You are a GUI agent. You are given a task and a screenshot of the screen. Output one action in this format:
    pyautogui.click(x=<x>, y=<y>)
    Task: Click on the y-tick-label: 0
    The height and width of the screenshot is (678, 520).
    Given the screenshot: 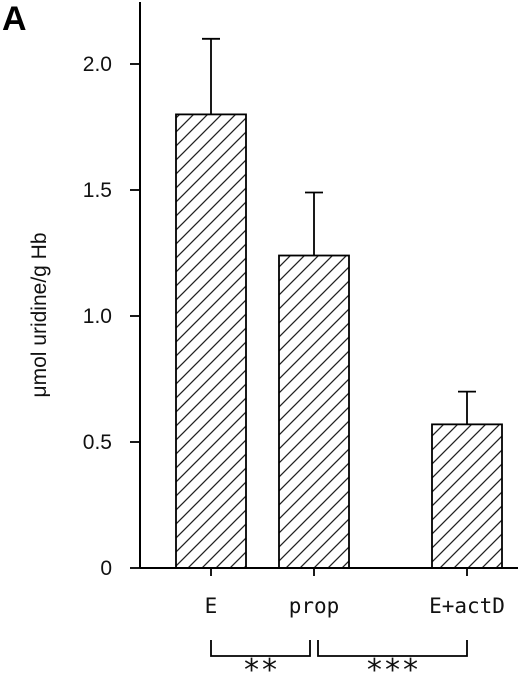 What is the action you would take?
    pyautogui.click(x=106, y=568)
    